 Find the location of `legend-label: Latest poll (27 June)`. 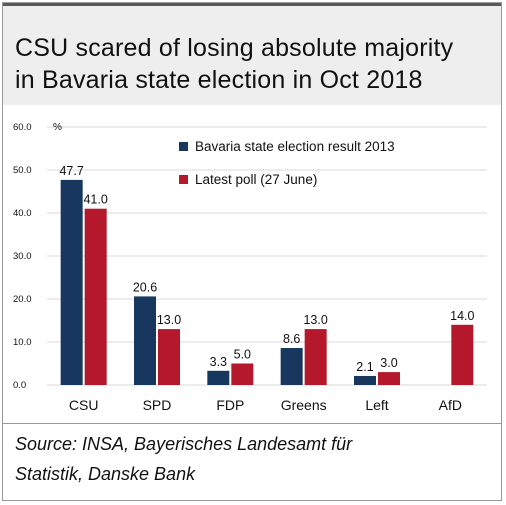

legend-label: Latest poll (27 June) is located at coordinates (256, 179).